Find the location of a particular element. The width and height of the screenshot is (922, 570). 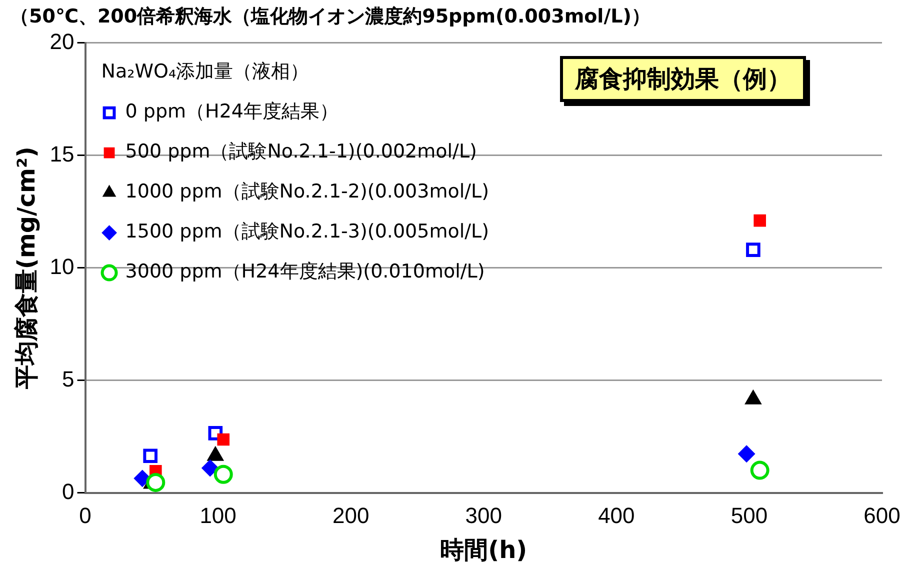

chart-title: （50℃、200倍希釈海水（塩化物イオン濃度約95ppm(0.003mol/L)） is located at coordinates (330, 16).